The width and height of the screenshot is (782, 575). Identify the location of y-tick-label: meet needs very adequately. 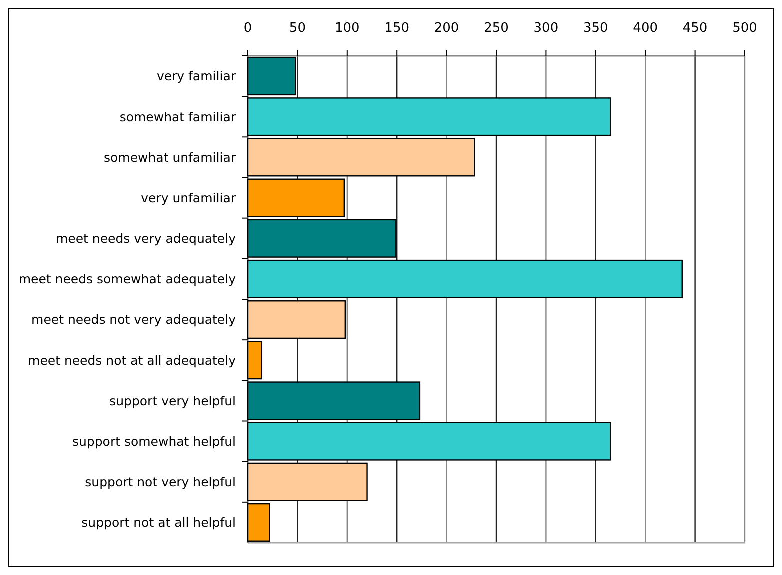
(146, 238).